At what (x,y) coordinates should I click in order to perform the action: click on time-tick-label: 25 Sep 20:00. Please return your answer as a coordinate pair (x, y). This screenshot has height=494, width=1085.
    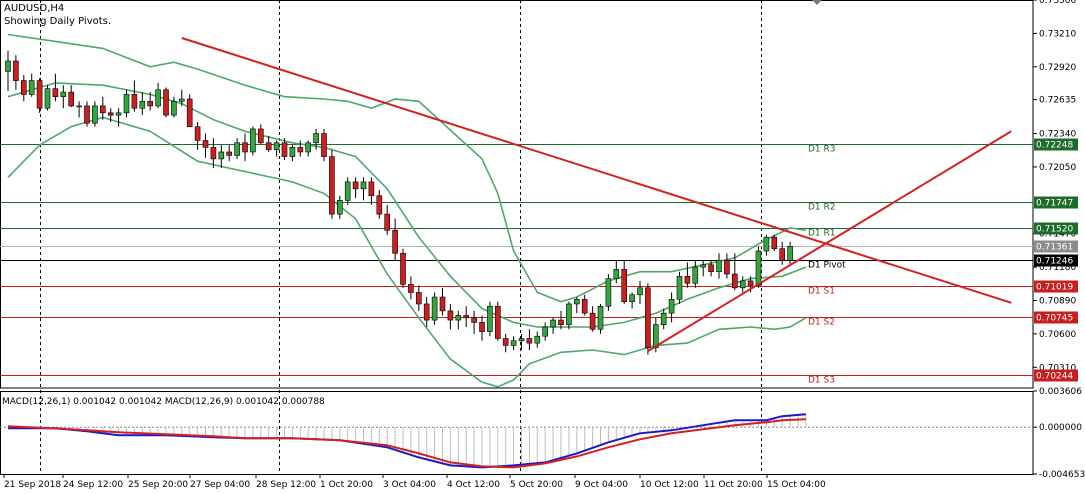
    Looking at the image, I should click on (158, 485).